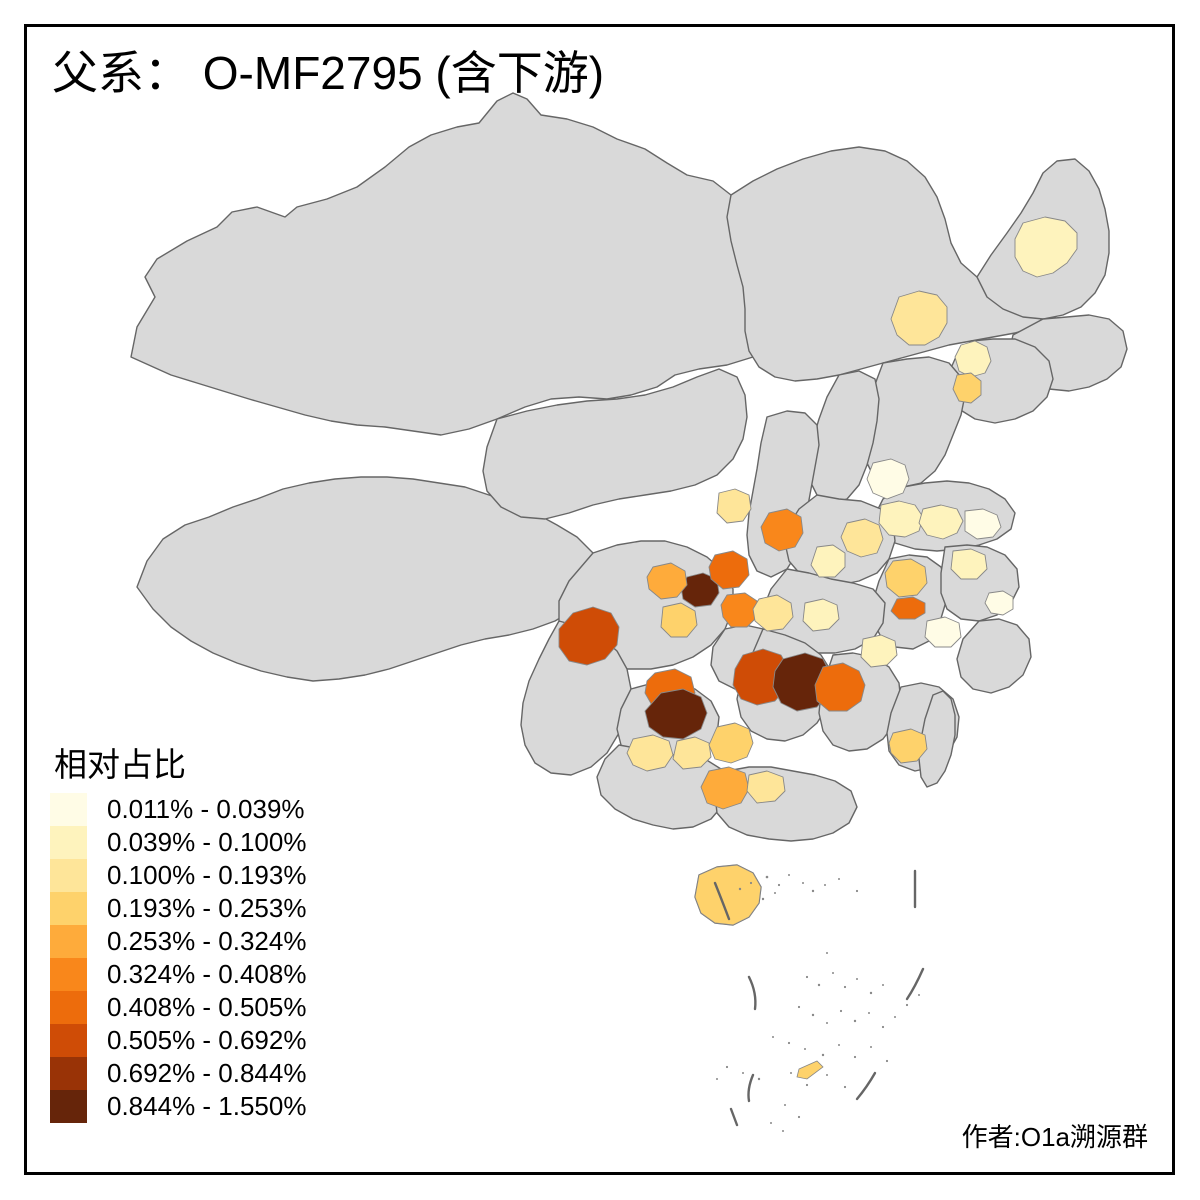 This screenshot has height=1200, width=1200. What do you see at coordinates (206, 808) in the screenshot?
I see `legend-label: 0.011% - 0.039%` at bounding box center [206, 808].